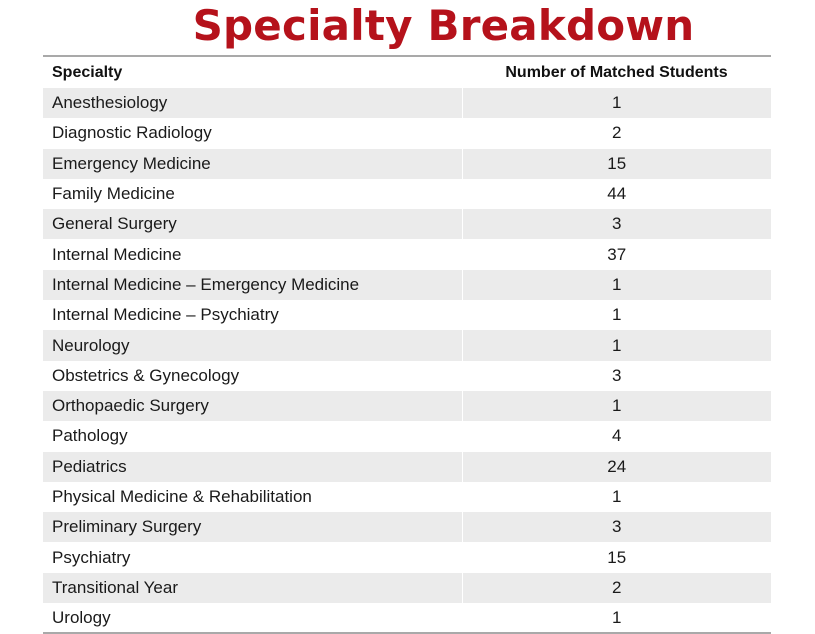 The height and width of the screenshot is (634, 815). What do you see at coordinates (443, 25) in the screenshot?
I see `page-title: Specialty Breakdown` at bounding box center [443, 25].